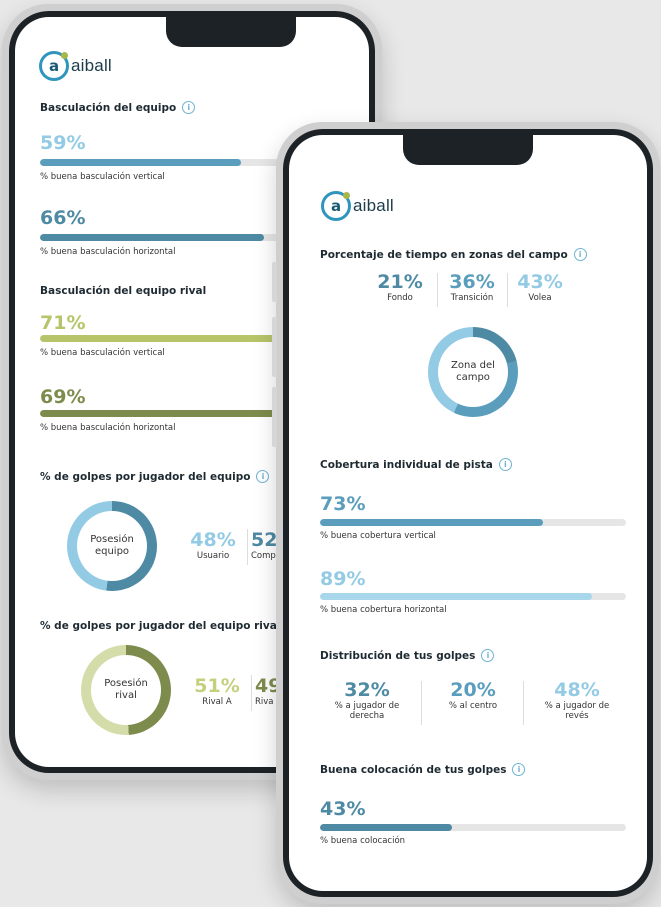 This screenshot has height=907, width=661. What do you see at coordinates (416, 464) in the screenshot?
I see `section-title-cobertura: Cobertura individual de pista i` at bounding box center [416, 464].